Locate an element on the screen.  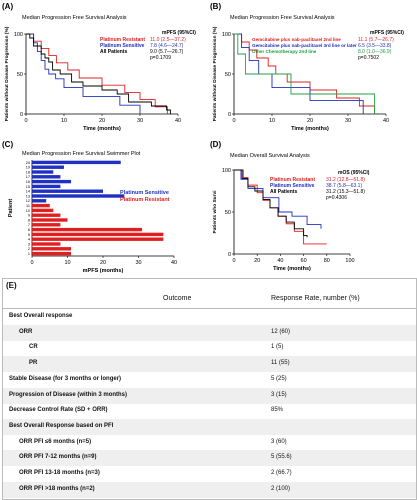
response-rate-cell: 2 (100) is located at coordinates (281, 488).